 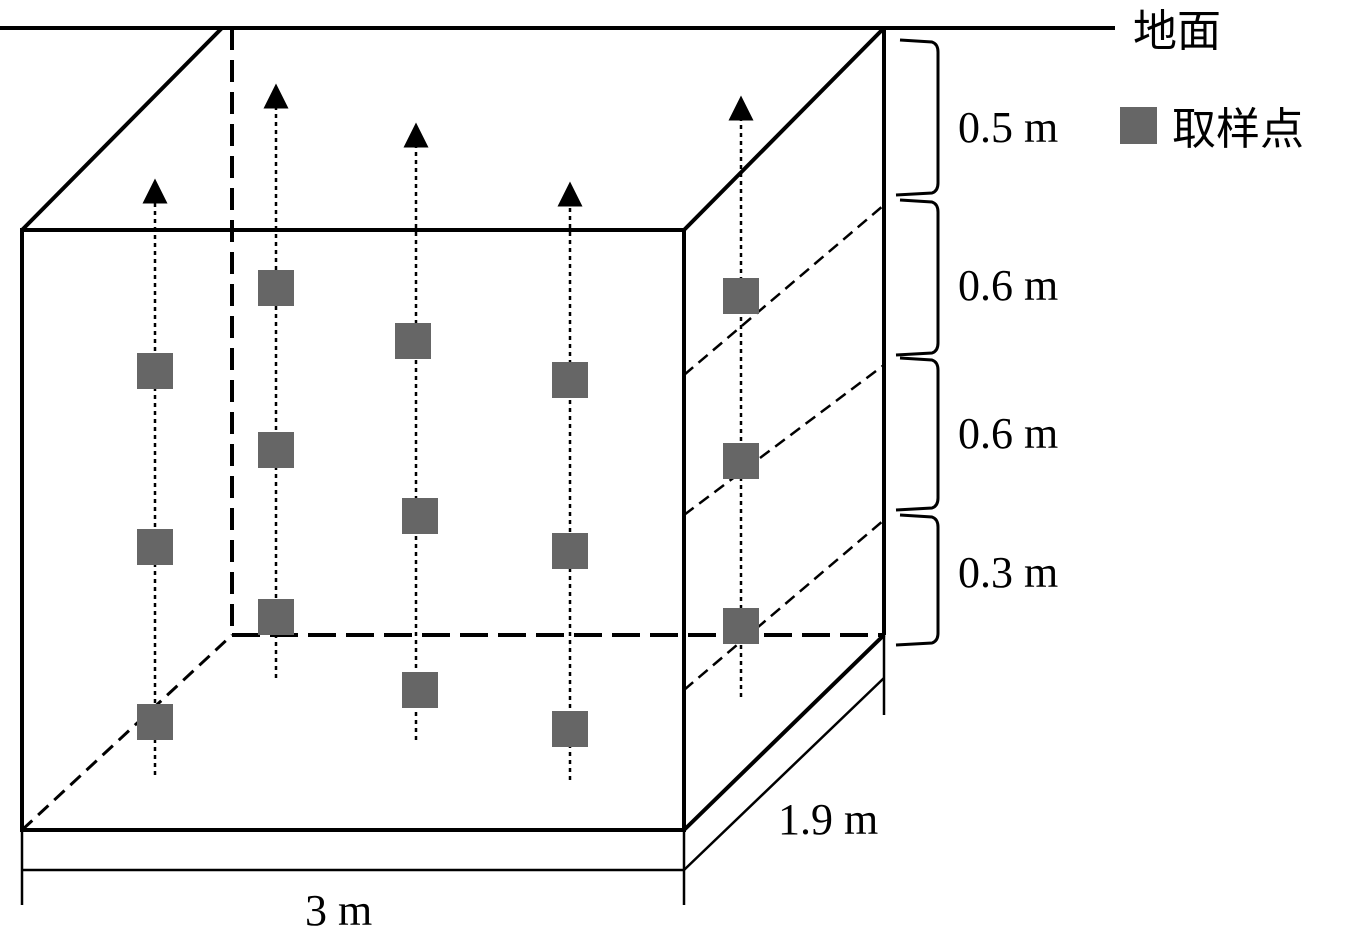 What do you see at coordinates (127, 732) in the screenshot?
I see `bottom-left-diagonal` at bounding box center [127, 732].